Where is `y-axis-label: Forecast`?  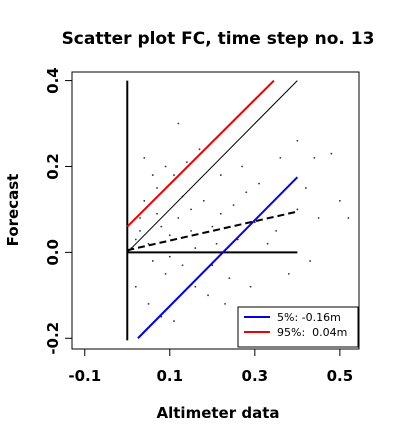
y-axis-label: Forecast is located at coordinates (13, 210).